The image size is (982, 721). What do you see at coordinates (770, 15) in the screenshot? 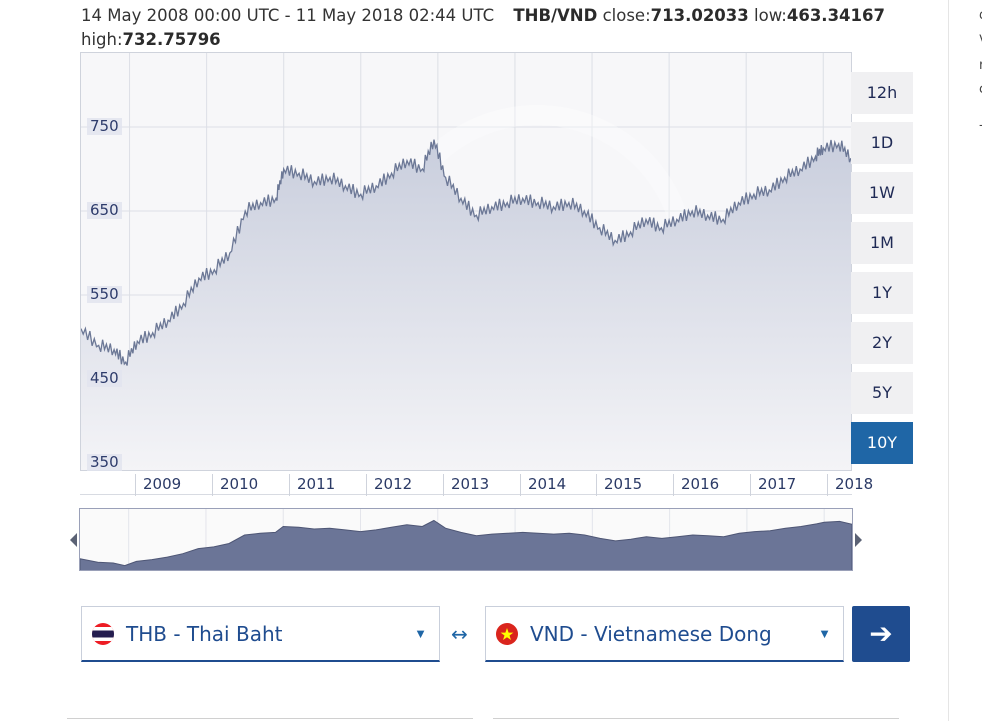
I see `low-label: low:` at bounding box center [770, 15].